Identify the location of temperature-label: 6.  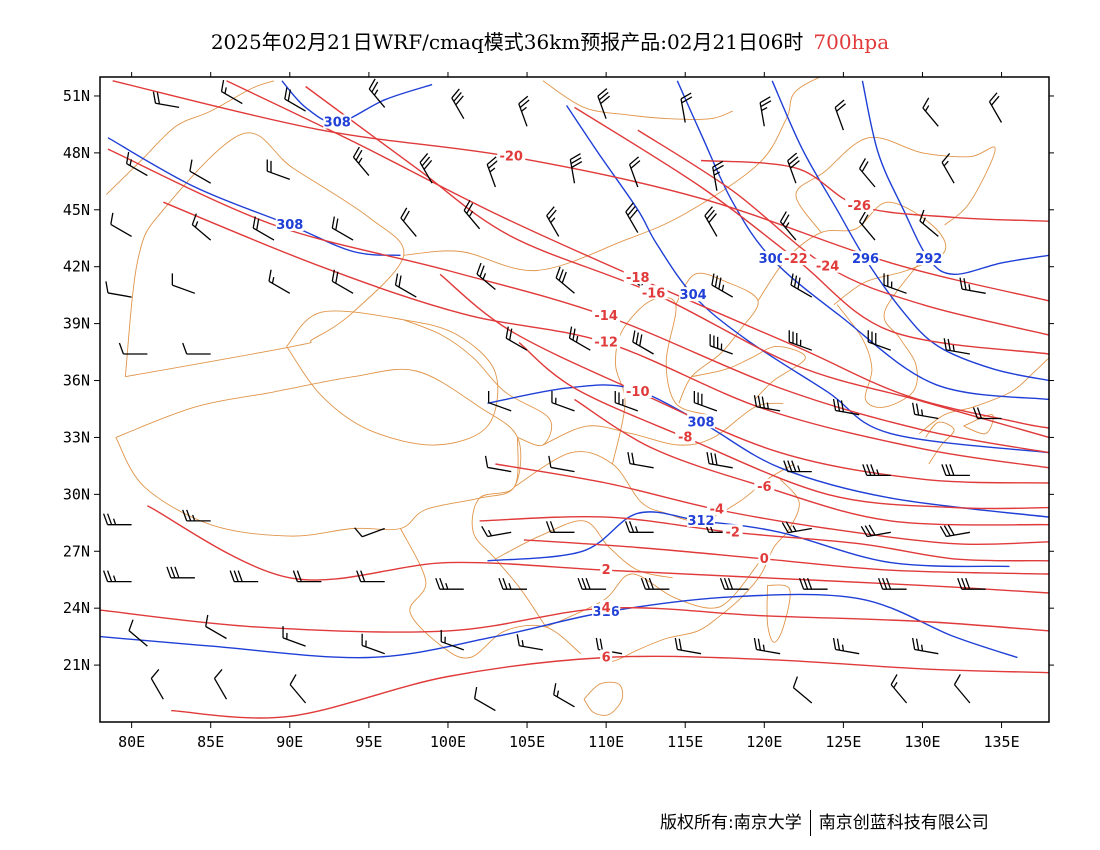
(606, 658).